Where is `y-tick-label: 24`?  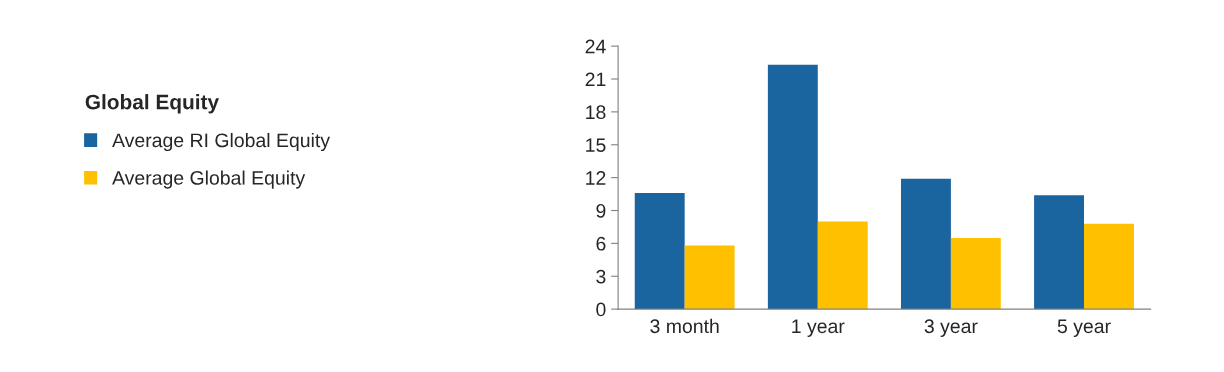
y-tick-label: 24 is located at coordinates (595, 46).